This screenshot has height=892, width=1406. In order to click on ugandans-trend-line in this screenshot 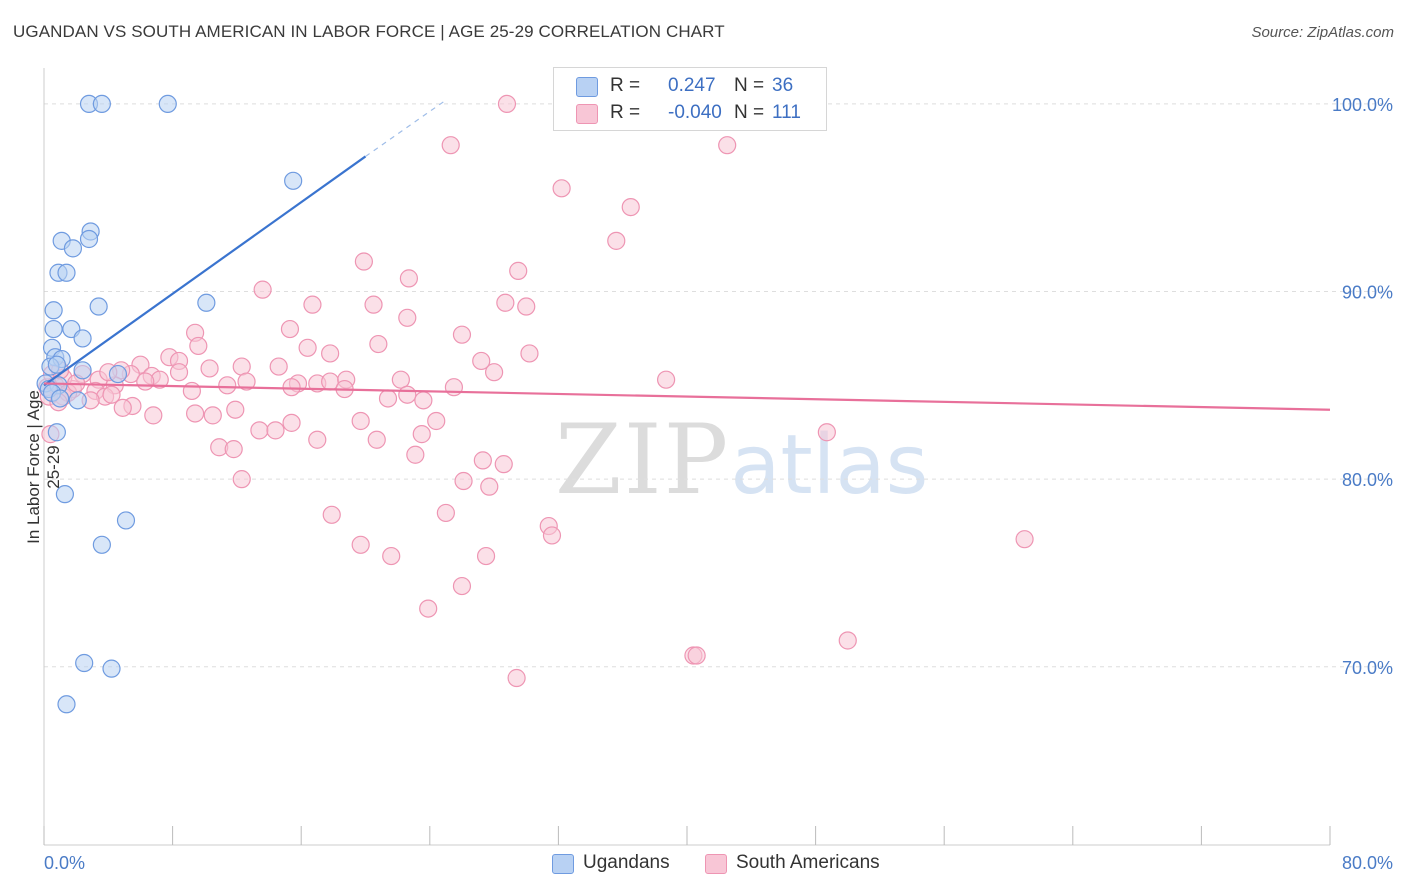, I will do `click(205, 271)`.